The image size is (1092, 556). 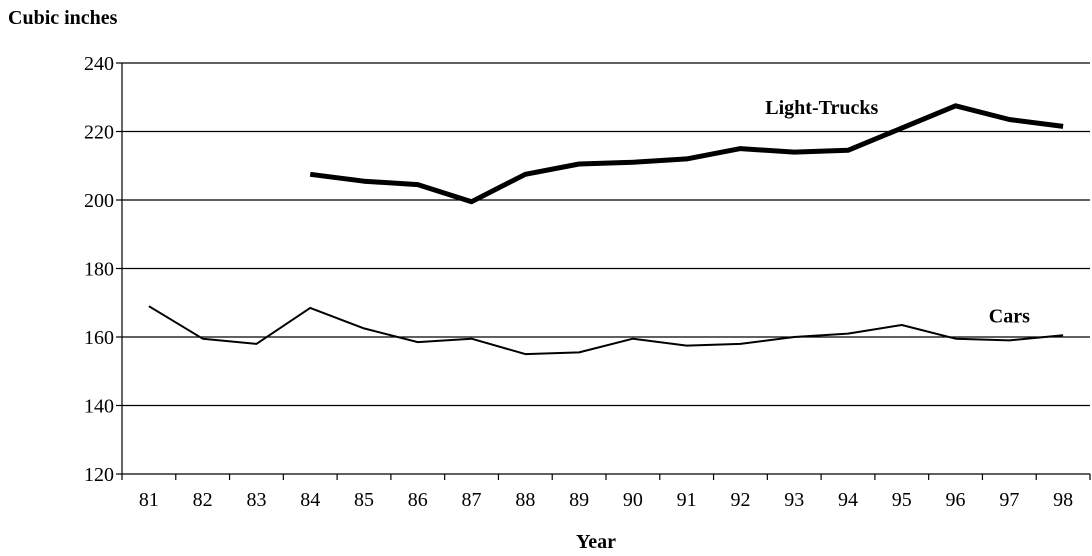 What do you see at coordinates (525, 500) in the screenshot?
I see `x-tick-label-88: 88` at bounding box center [525, 500].